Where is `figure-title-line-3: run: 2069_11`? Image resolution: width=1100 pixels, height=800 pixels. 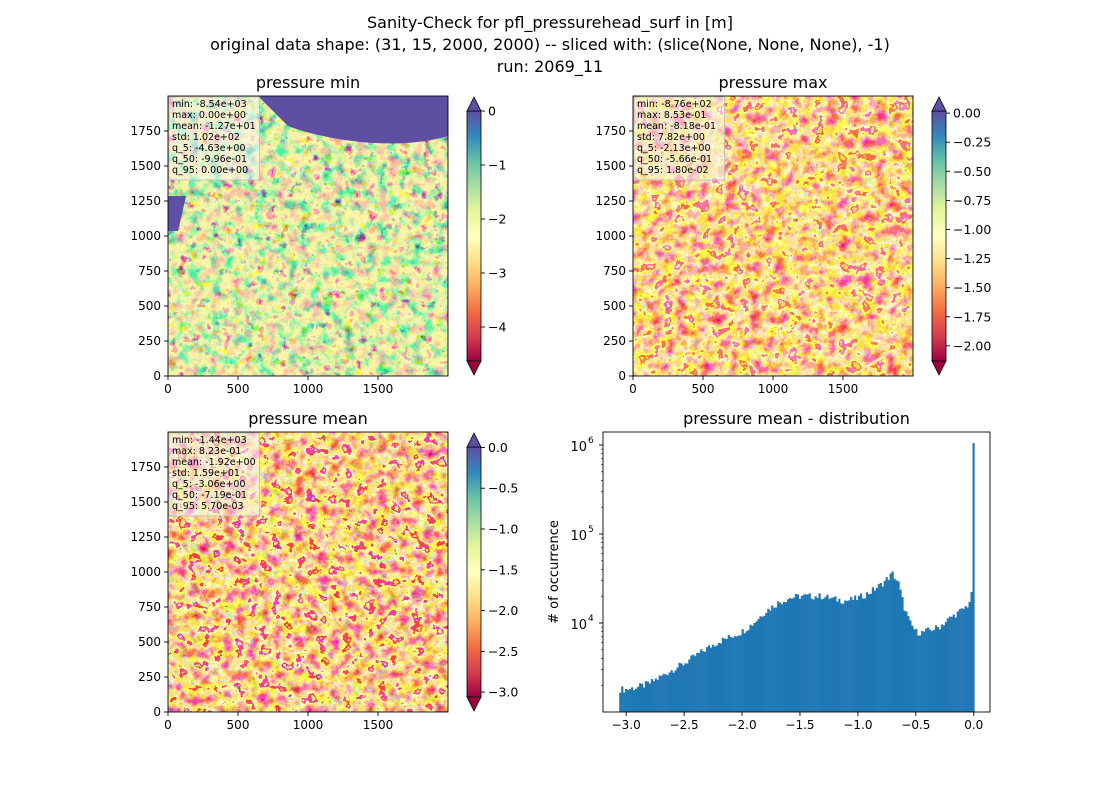
figure-title-line-3: run: 2069_11 is located at coordinates (550, 66).